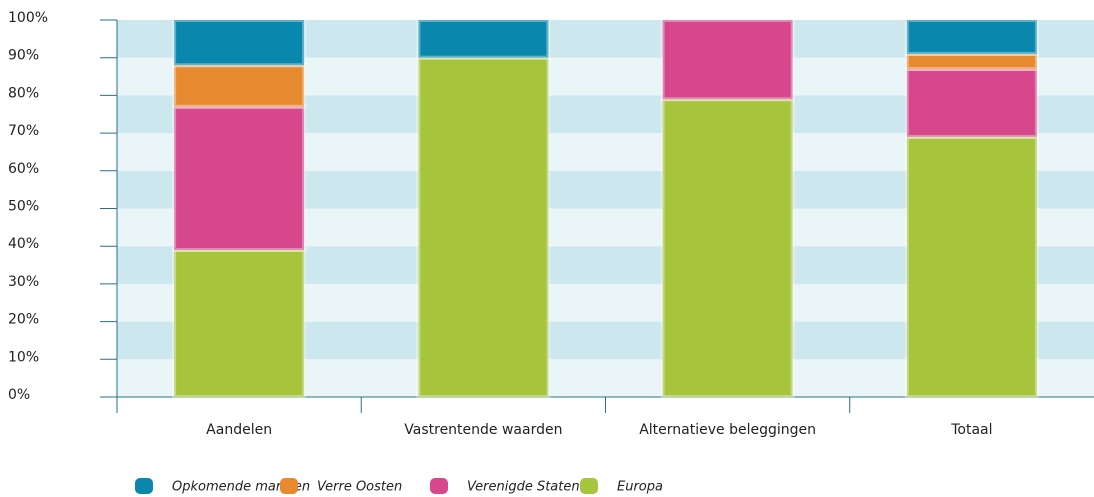  What do you see at coordinates (23, 244) in the screenshot?
I see `y-tick-label: 40%` at bounding box center [23, 244].